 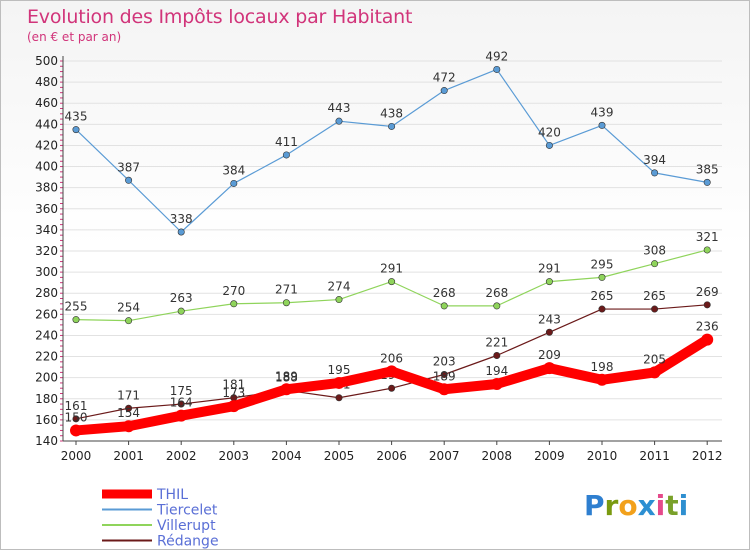 What do you see at coordinates (286, 377) in the screenshot?
I see `data-label: 188` at bounding box center [286, 377].